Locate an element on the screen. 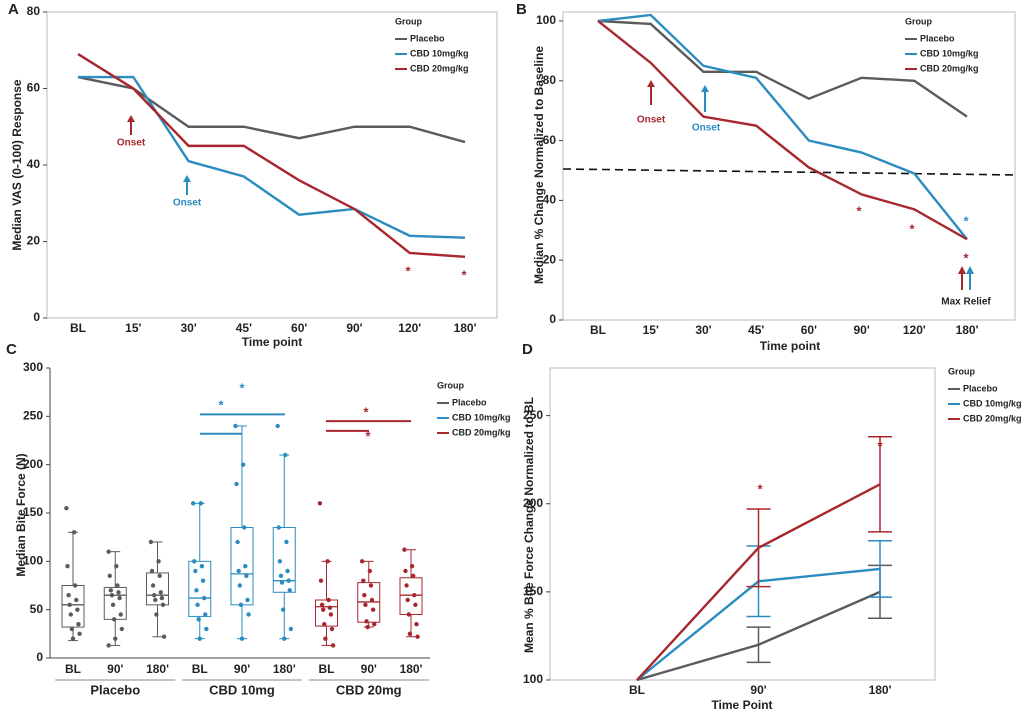 Image resolution: width=1024 pixels, height=714 pixels. y-axis-label: Median VAS (0-100) Response is located at coordinates (17, 164).